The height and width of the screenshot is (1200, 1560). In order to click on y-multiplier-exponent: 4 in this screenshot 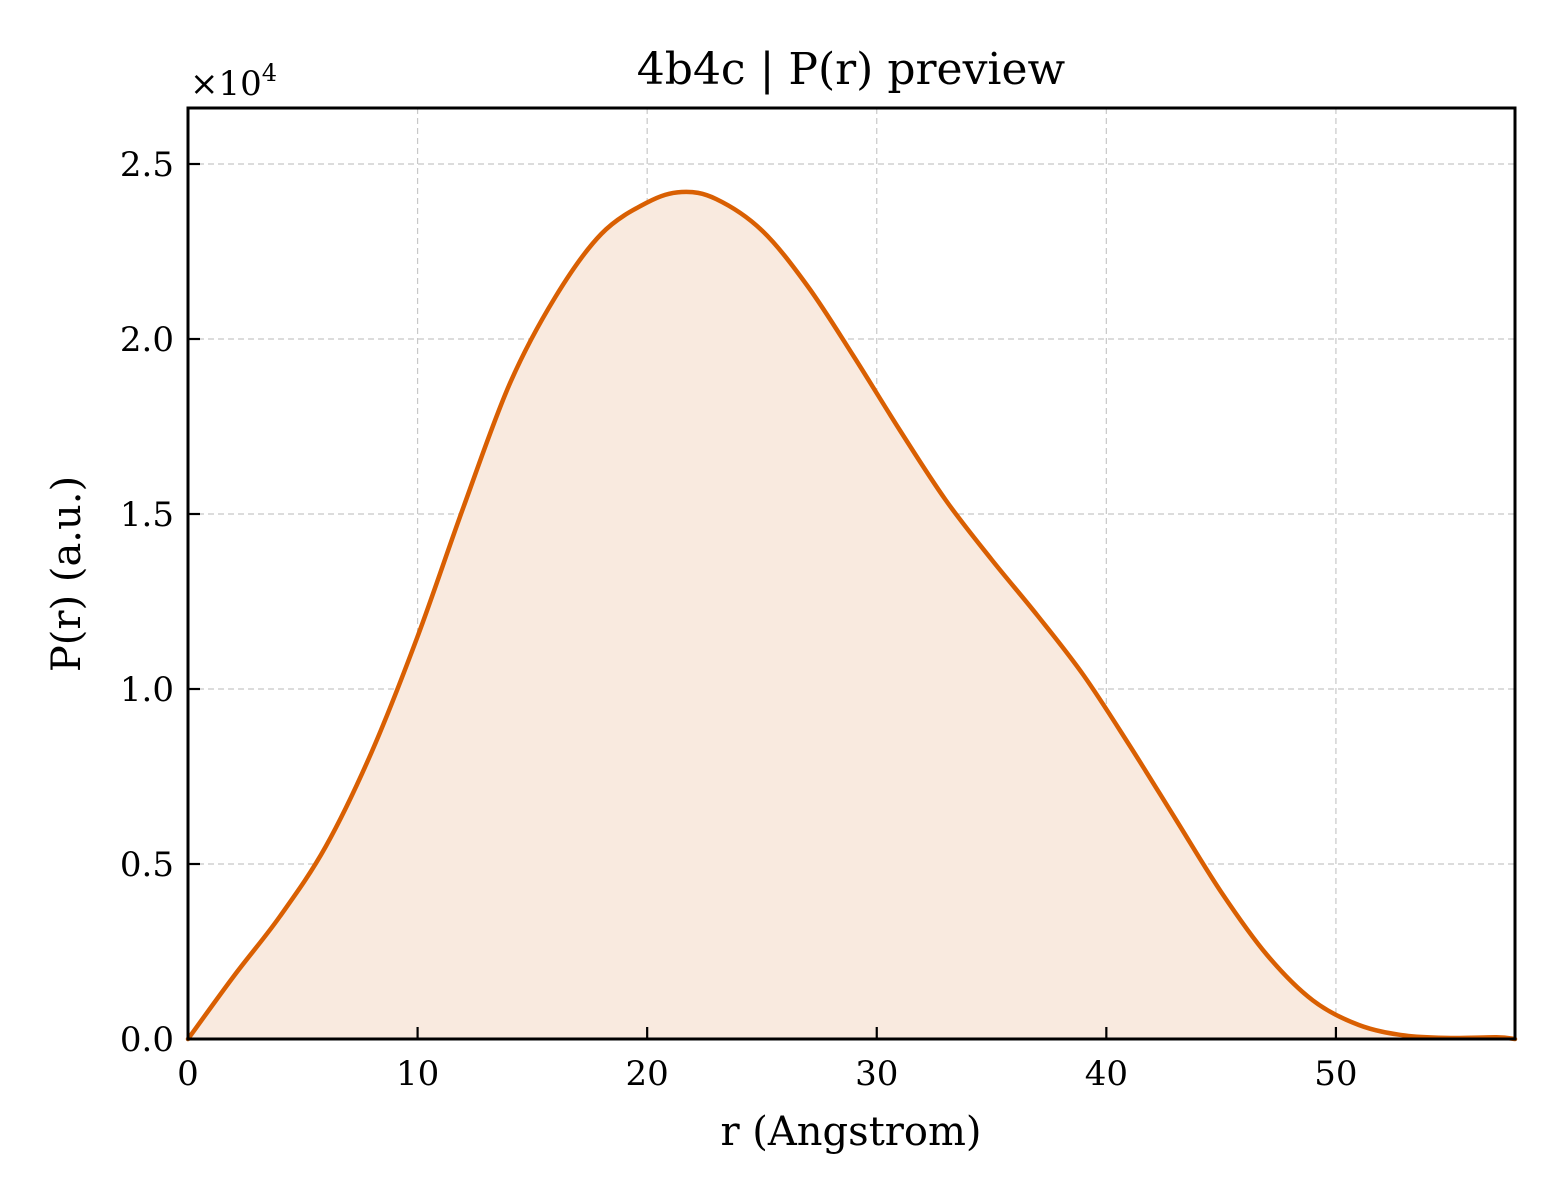, I will do `click(269, 73)`.